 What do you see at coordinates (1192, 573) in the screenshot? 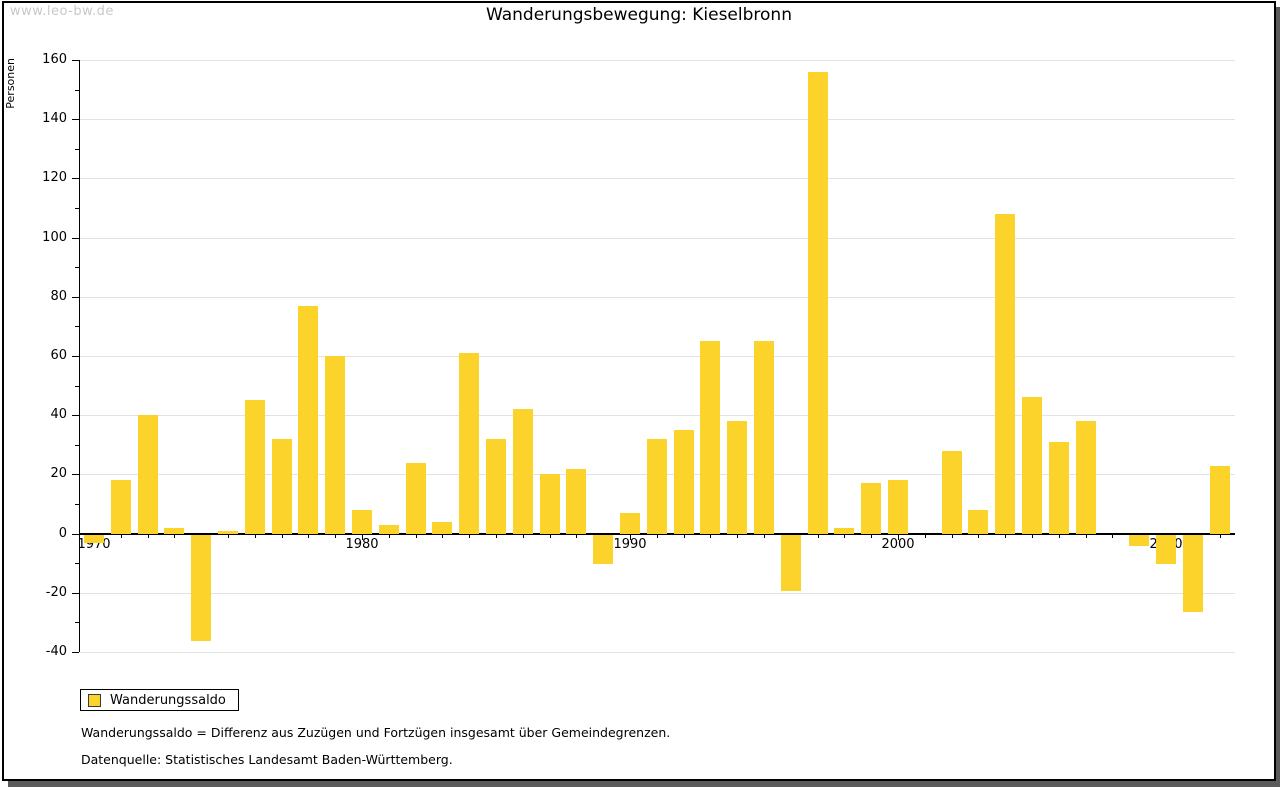
I see `bar-2011` at bounding box center [1192, 573].